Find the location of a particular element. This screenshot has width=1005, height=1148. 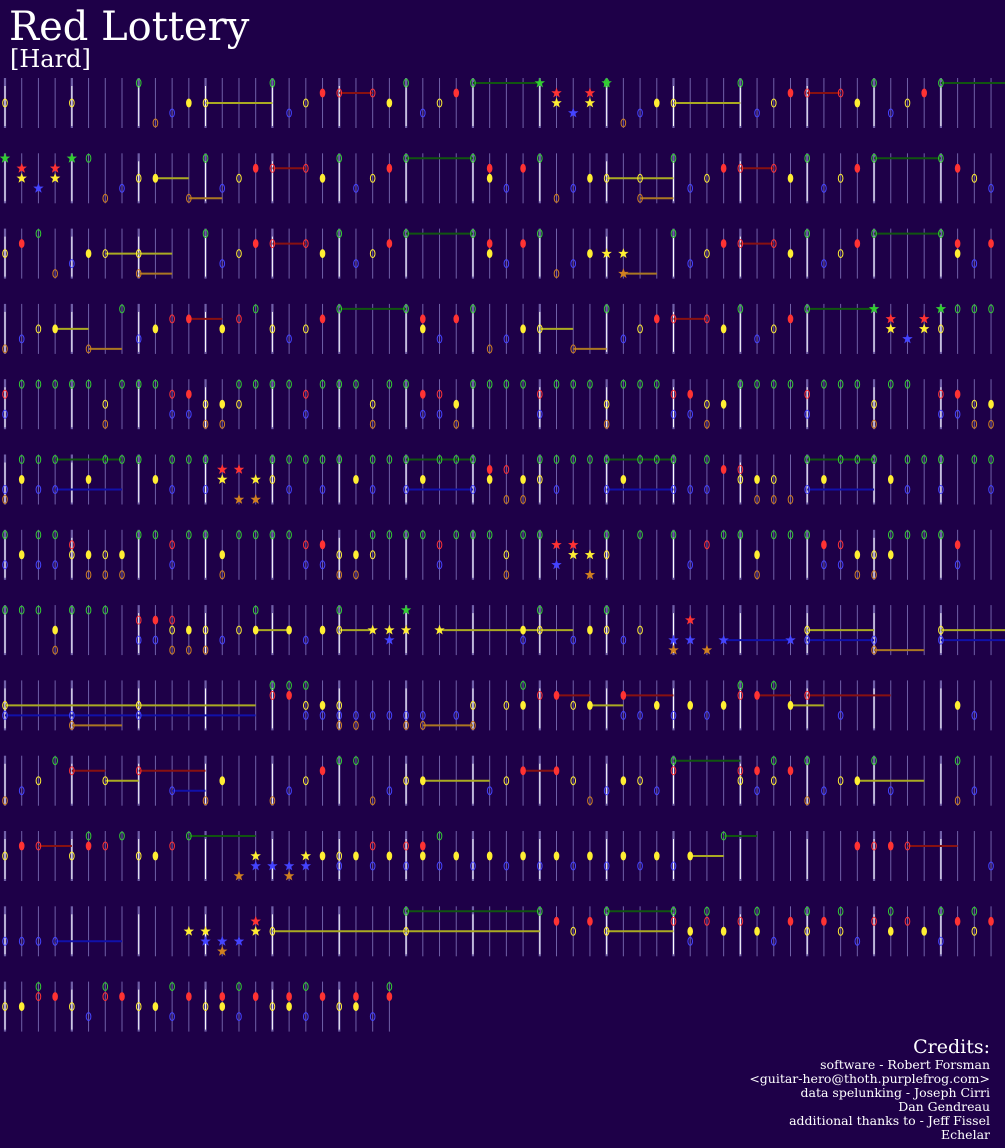

star-note-red is located at coordinates (55, 167).